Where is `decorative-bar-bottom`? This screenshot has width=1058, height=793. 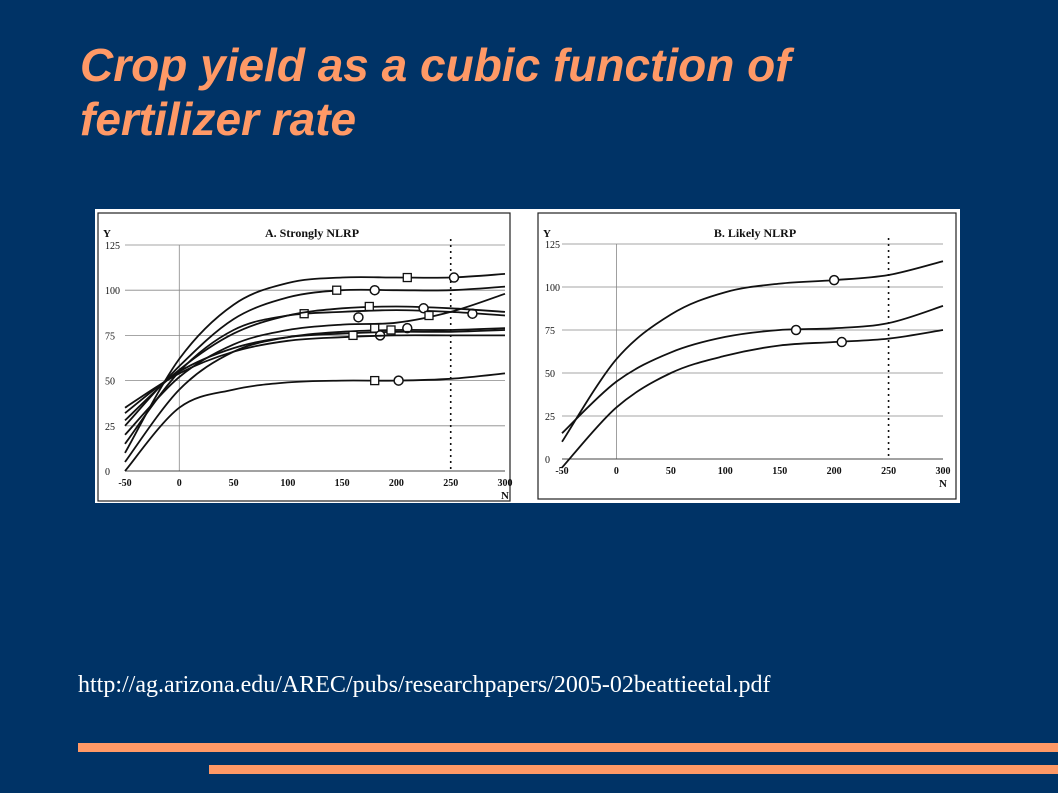
decorative-bar-bottom is located at coordinates (633, 769).